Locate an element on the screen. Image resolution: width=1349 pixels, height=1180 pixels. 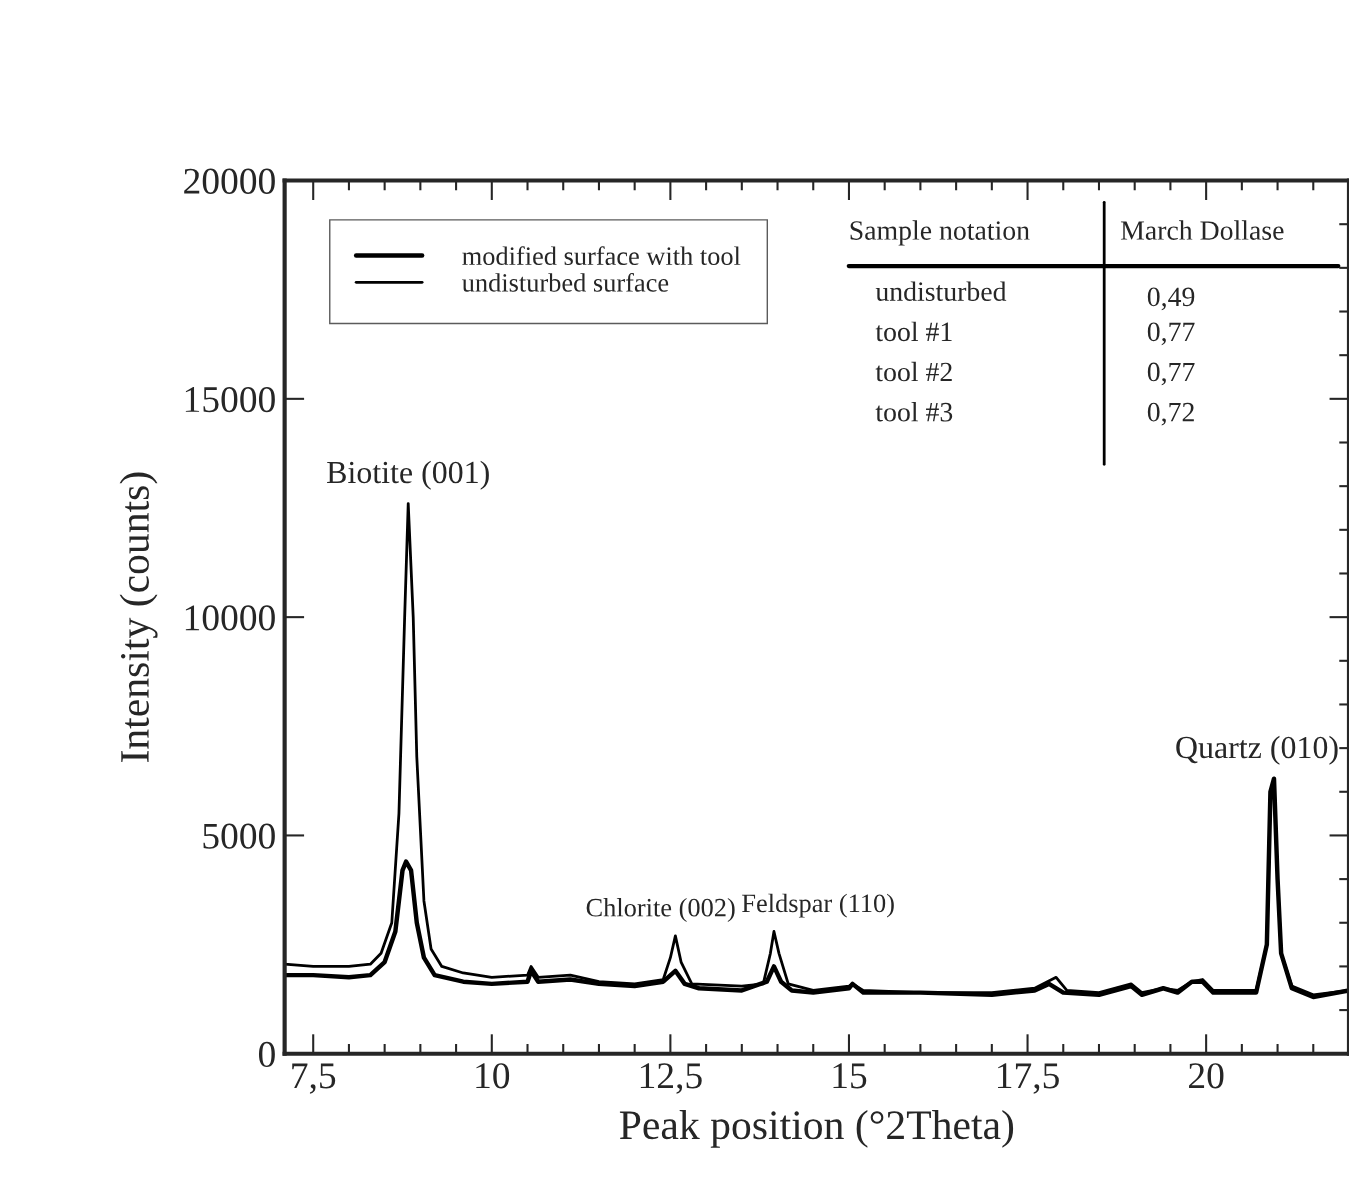
legend-label: undisturbed surface is located at coordinates (565, 282).